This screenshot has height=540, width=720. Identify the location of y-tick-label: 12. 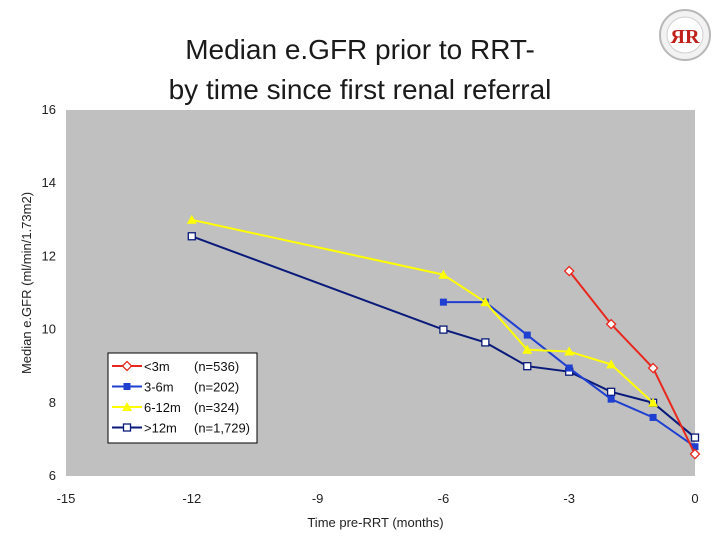
(49, 255).